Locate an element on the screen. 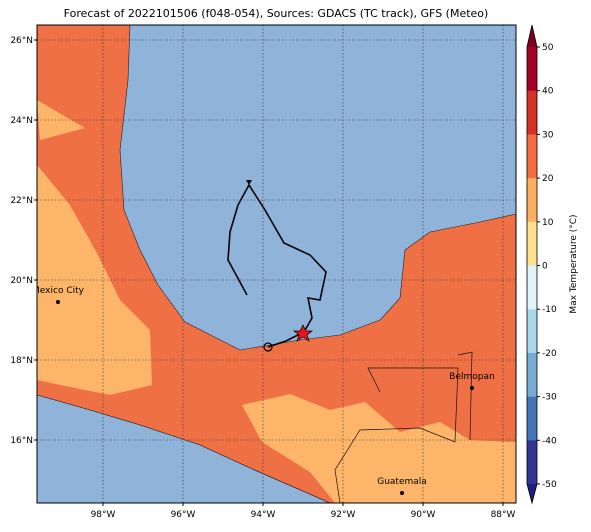 This screenshot has width=591, height=532. lat-label: 22°N is located at coordinates (21, 201).